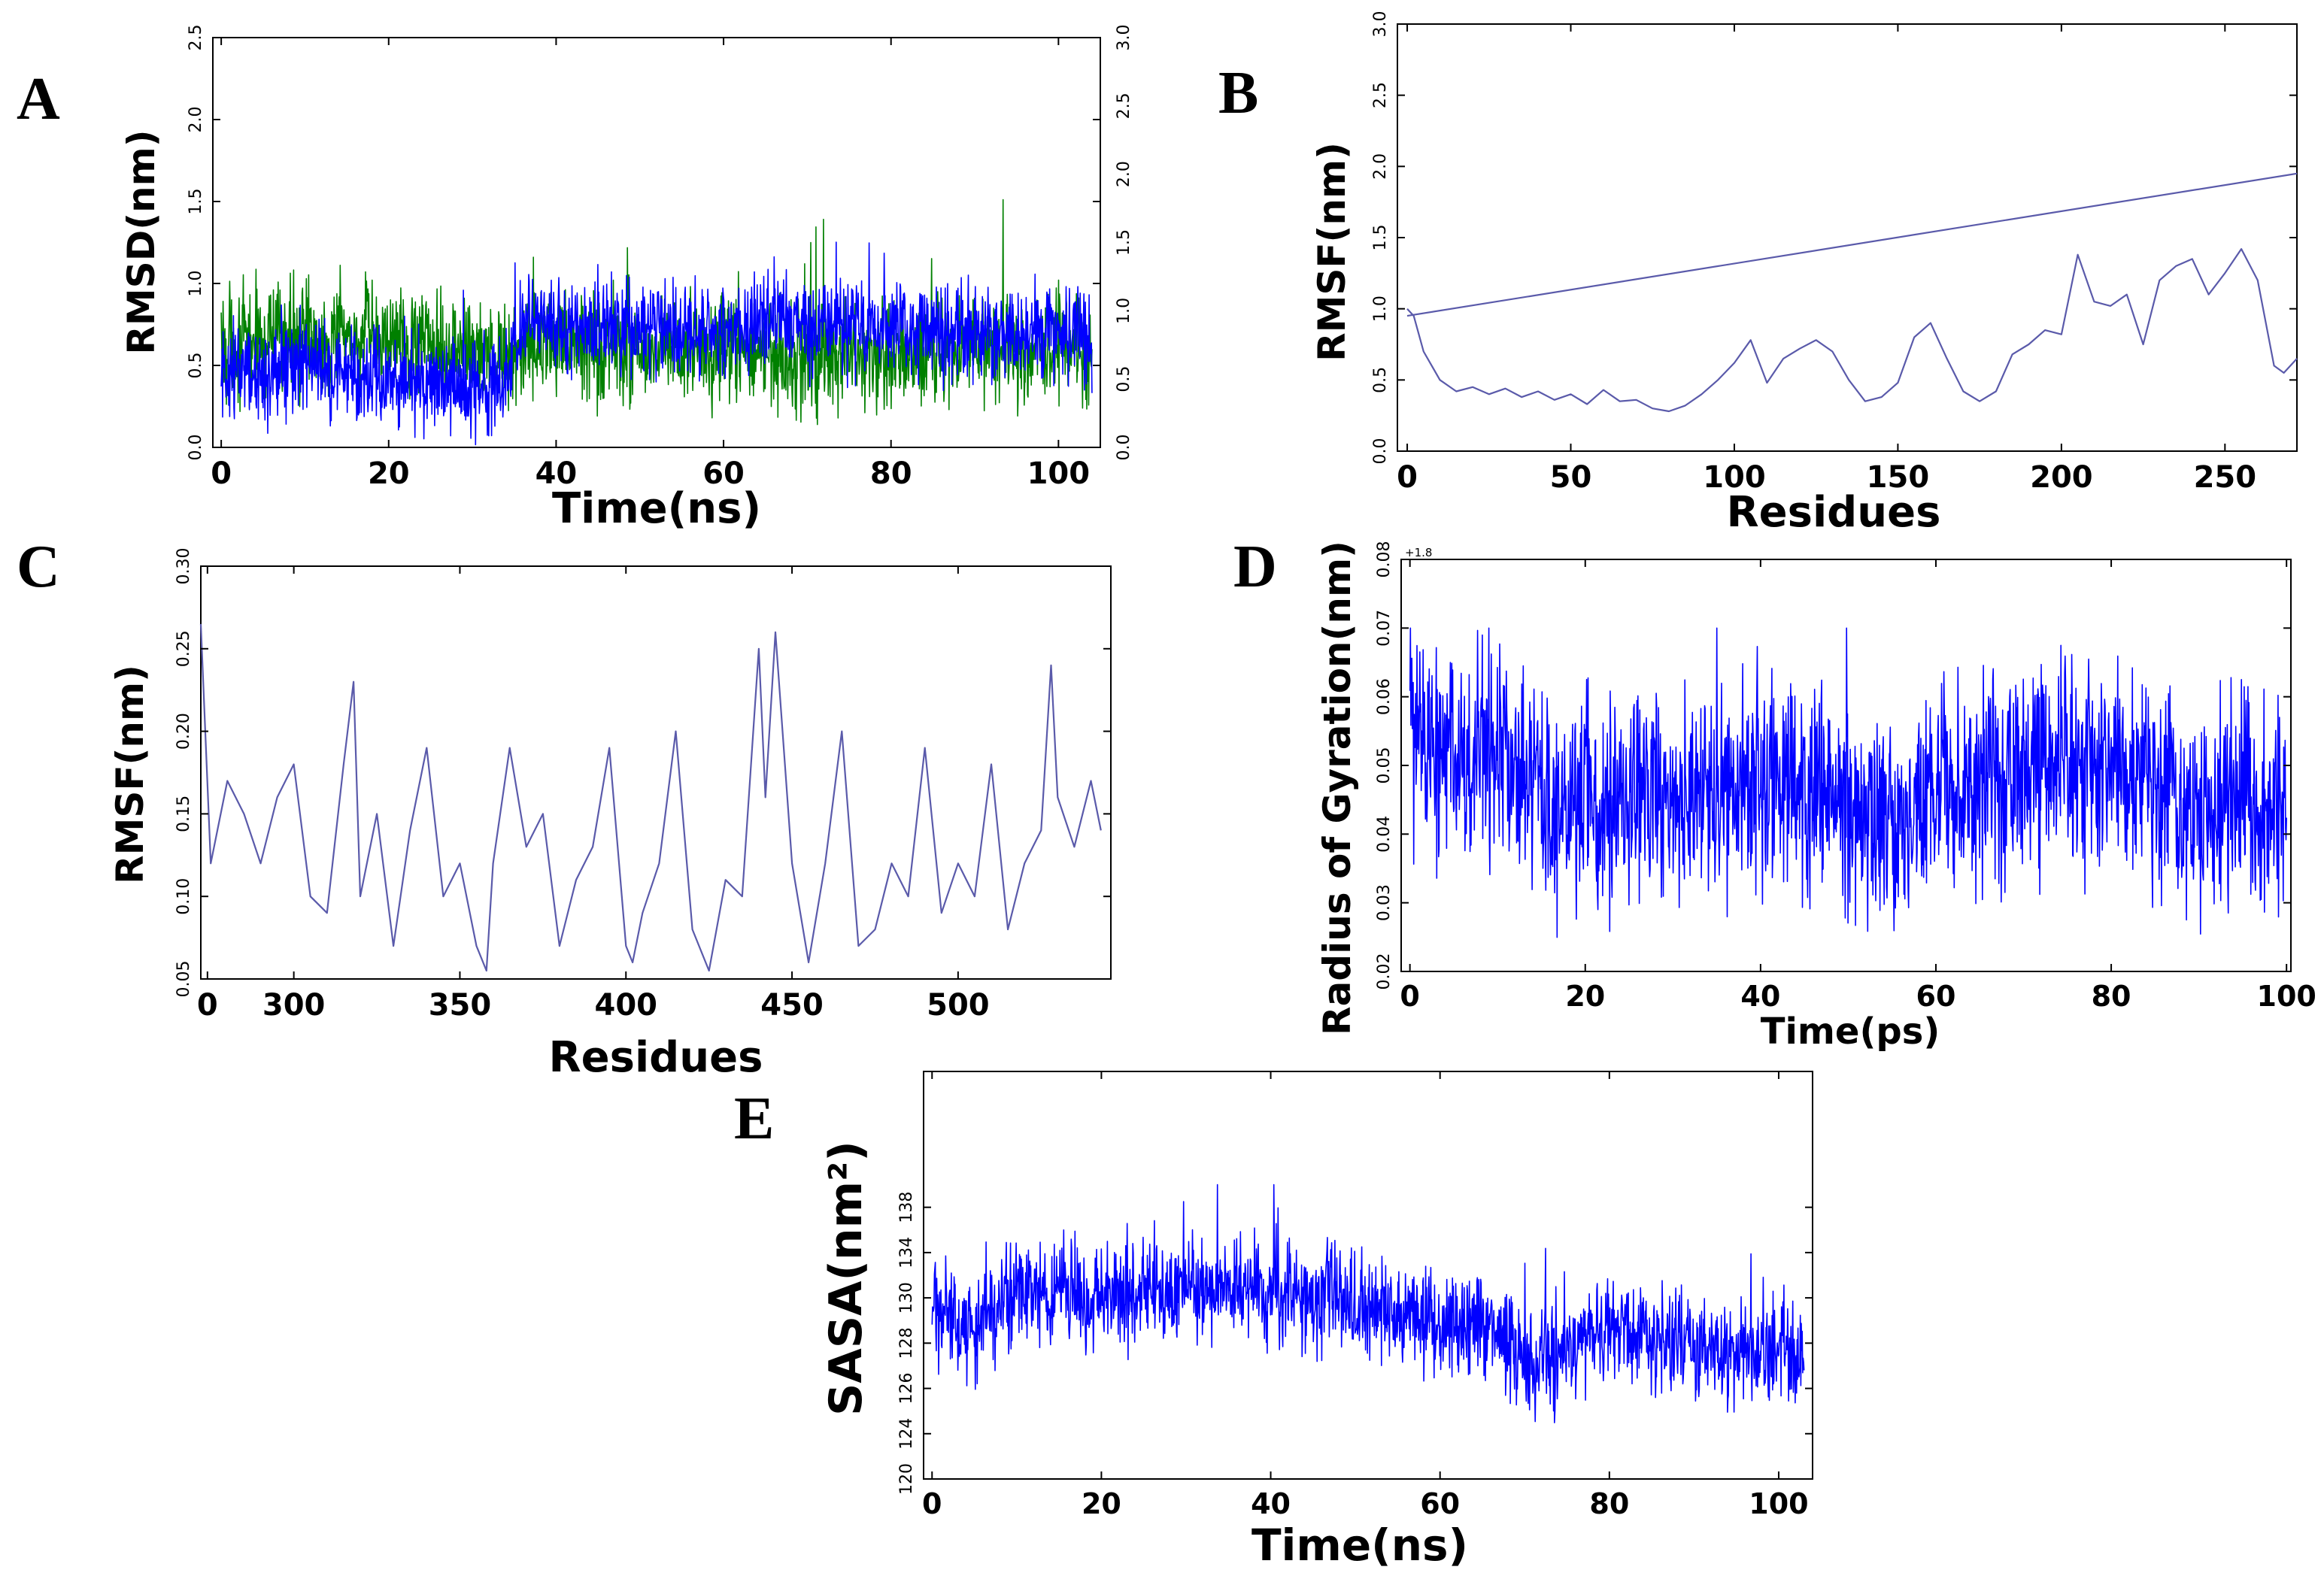  Describe the element at coordinates (656, 344) in the screenshot. I see `panel-a-series-2-line` at that location.